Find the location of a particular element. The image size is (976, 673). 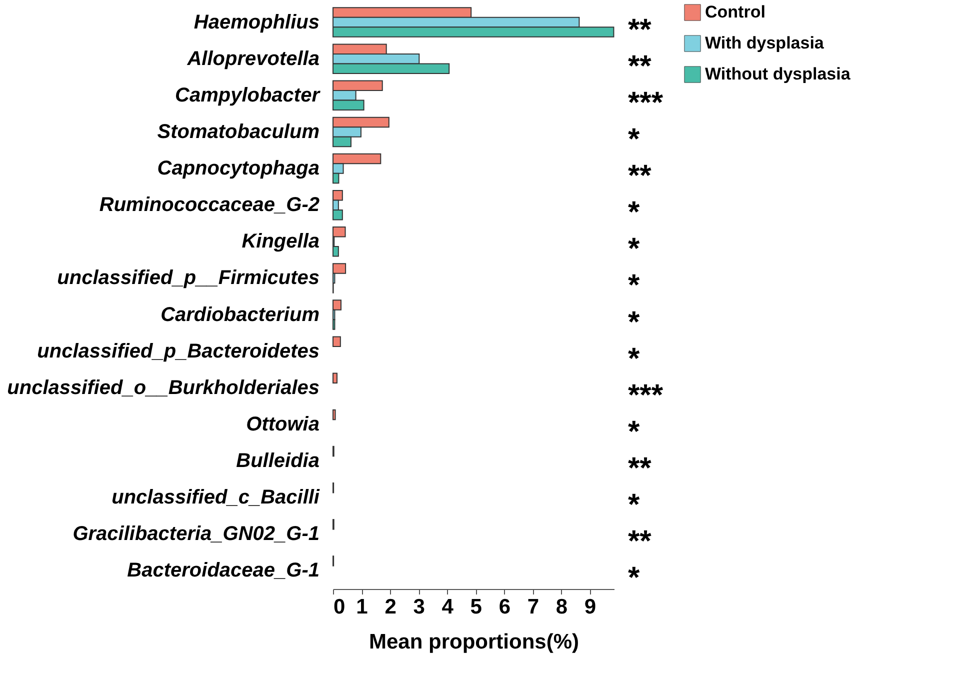

x-tick-label: 2 is located at coordinates (390, 607).